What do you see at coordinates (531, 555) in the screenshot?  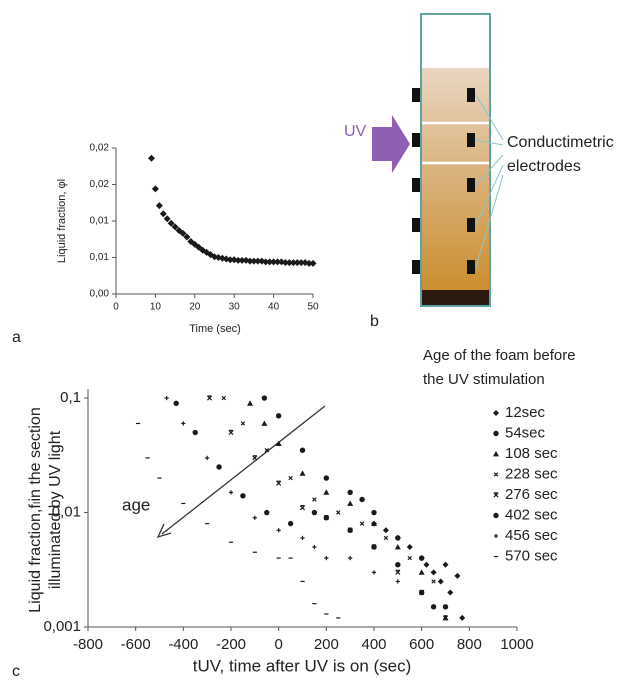 I see `legend-label: 570 sec` at bounding box center [531, 555].